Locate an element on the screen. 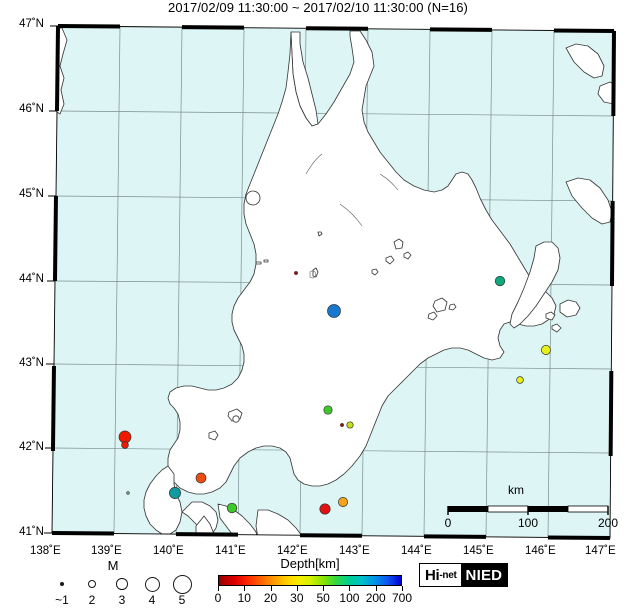 This screenshot has width=636, height=610. hinet-label: Hi -net is located at coordinates (440, 575).